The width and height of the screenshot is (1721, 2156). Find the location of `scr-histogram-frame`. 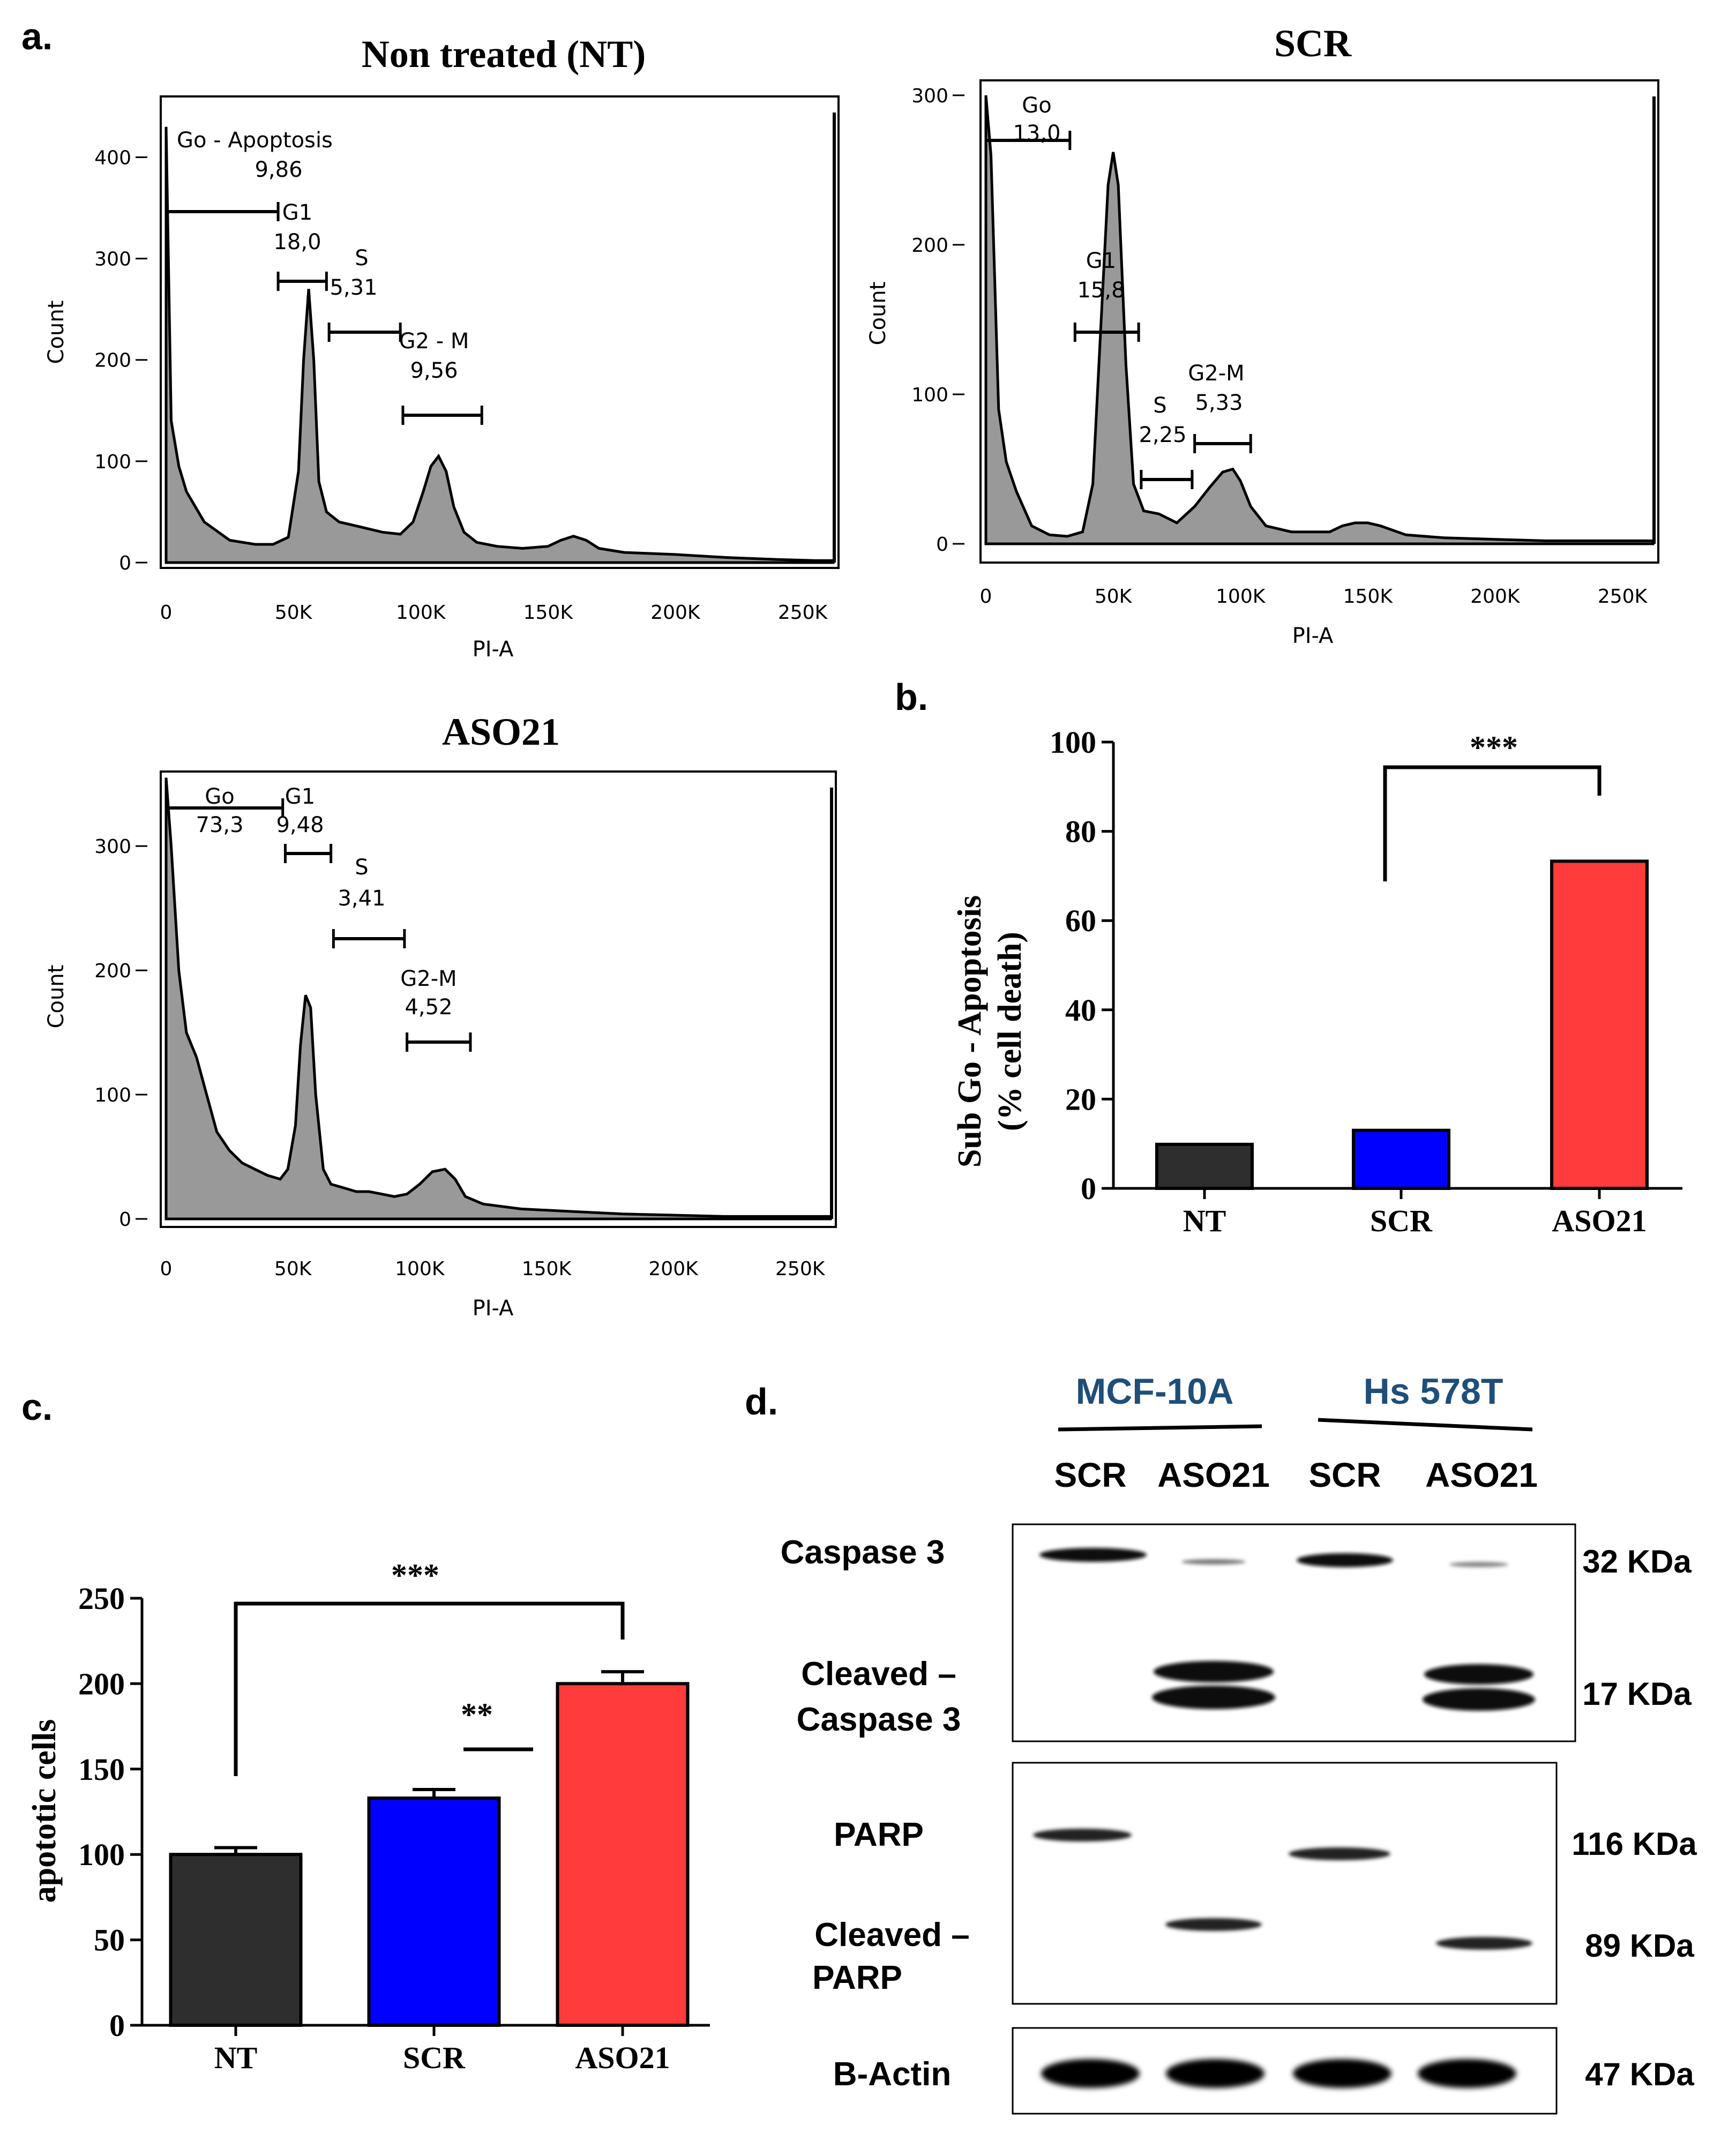

scr-histogram-frame is located at coordinates (1319, 321).